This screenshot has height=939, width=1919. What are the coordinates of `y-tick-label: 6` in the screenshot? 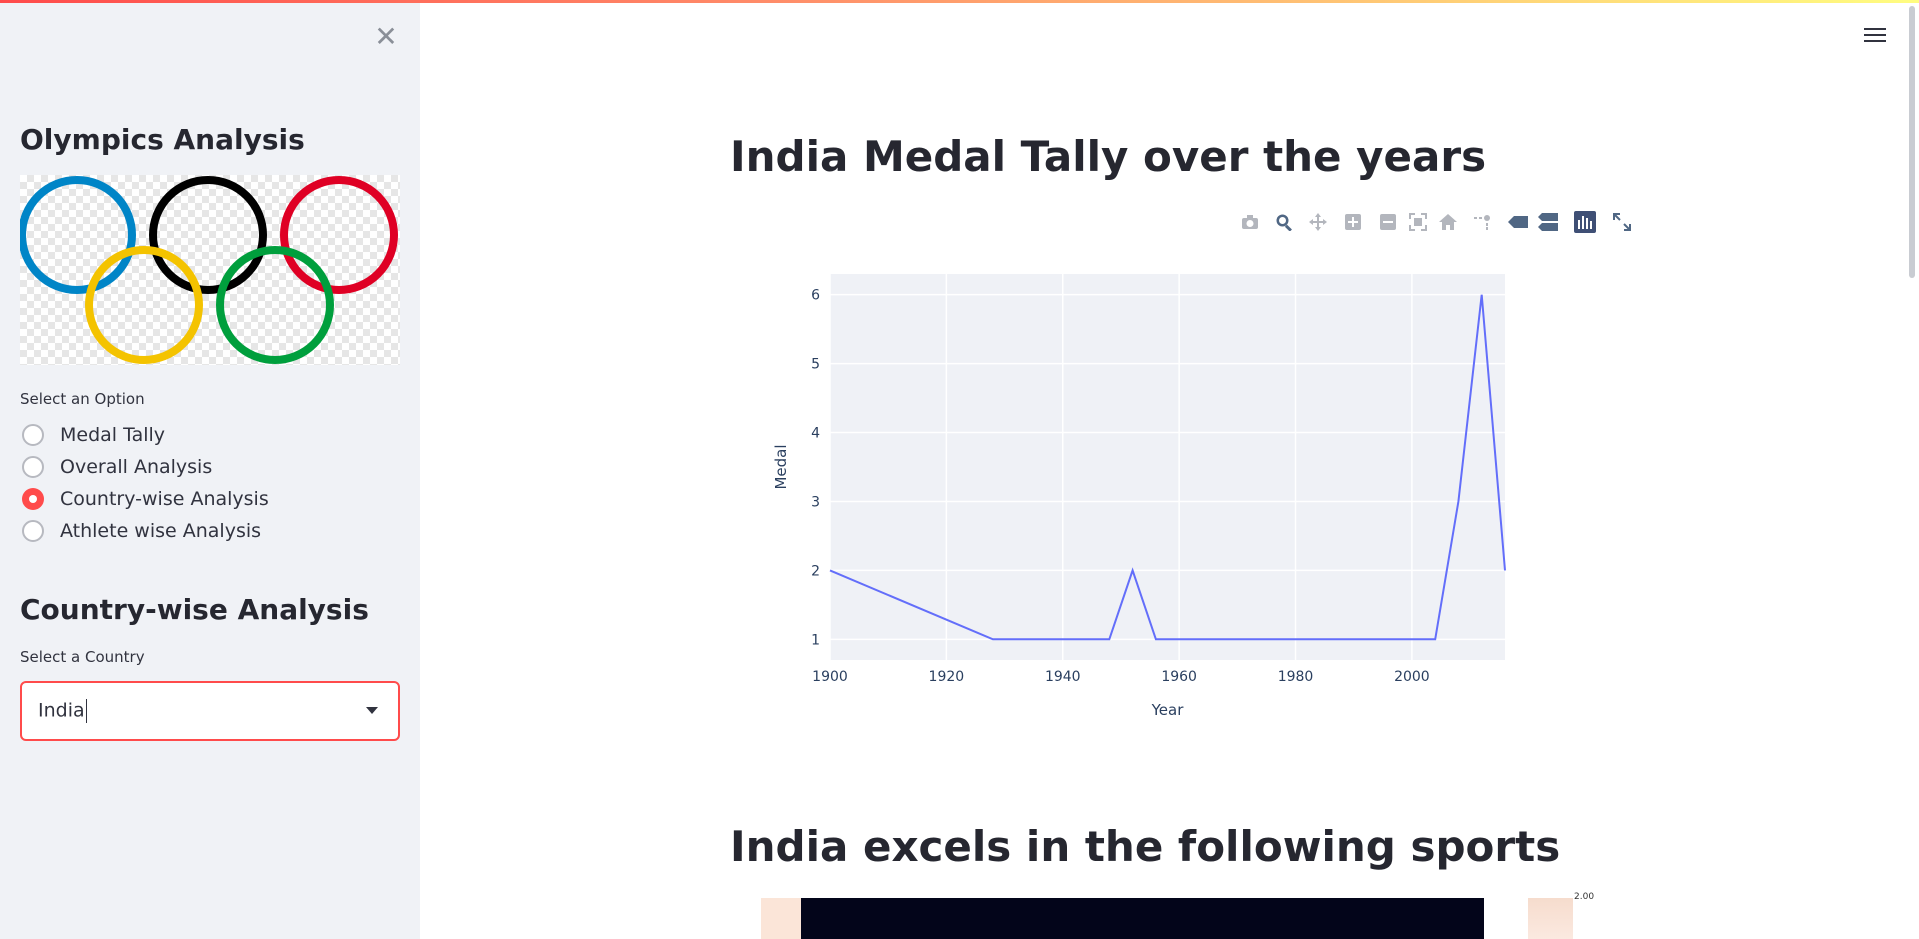 It's located at (815, 296).